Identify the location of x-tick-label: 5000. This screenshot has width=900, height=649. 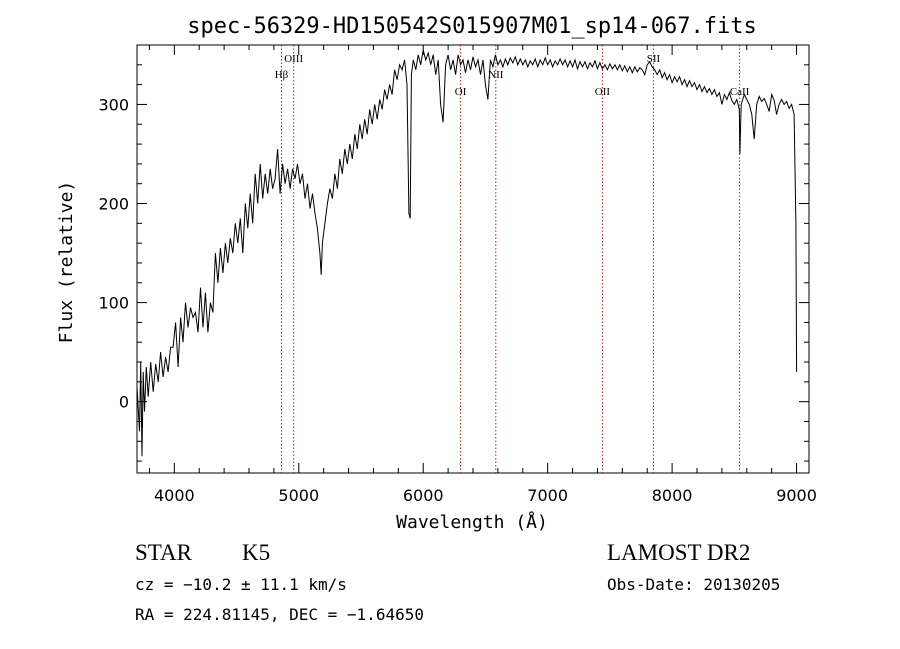
(298, 495).